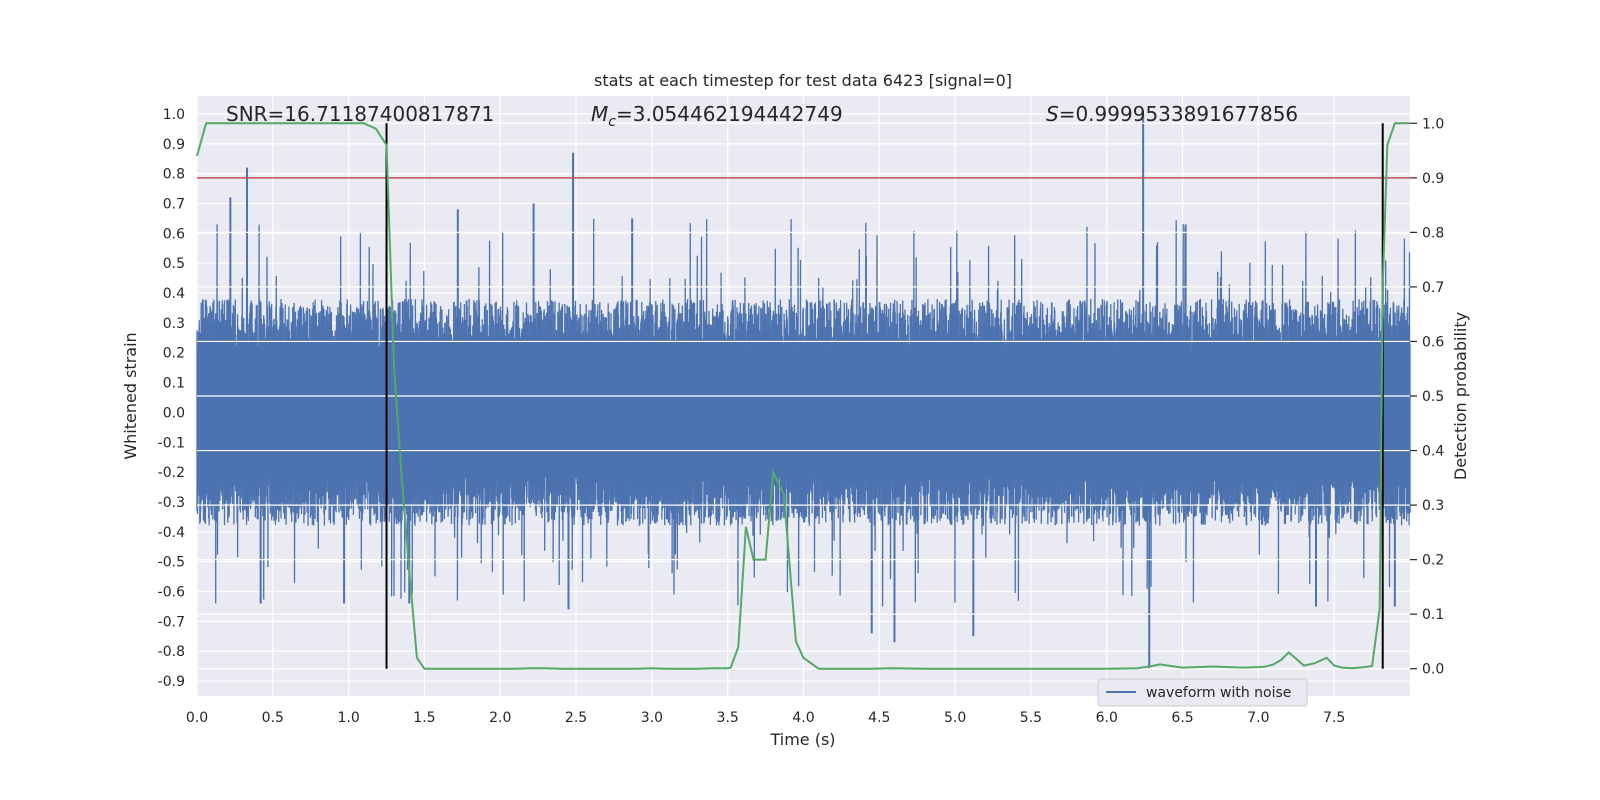 This screenshot has height=800, width=1600. I want to click on left-tick-label-18: -0.8, so click(171, 652).